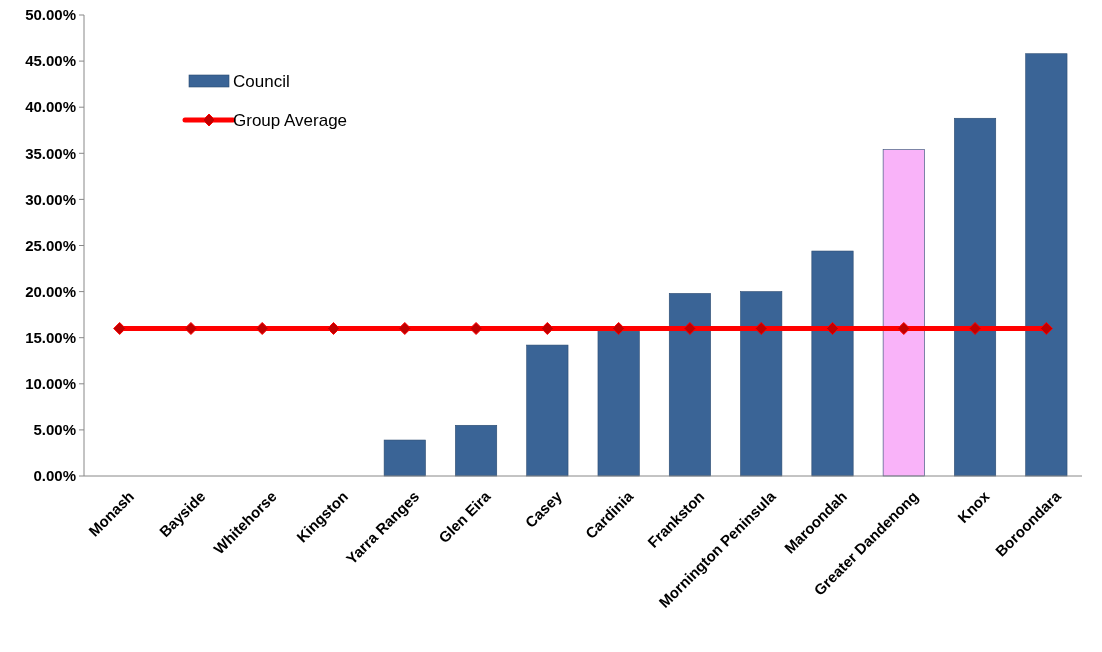 This screenshot has height=652, width=1102. I want to click on y-tick-label: 15.00%, so click(50, 337).